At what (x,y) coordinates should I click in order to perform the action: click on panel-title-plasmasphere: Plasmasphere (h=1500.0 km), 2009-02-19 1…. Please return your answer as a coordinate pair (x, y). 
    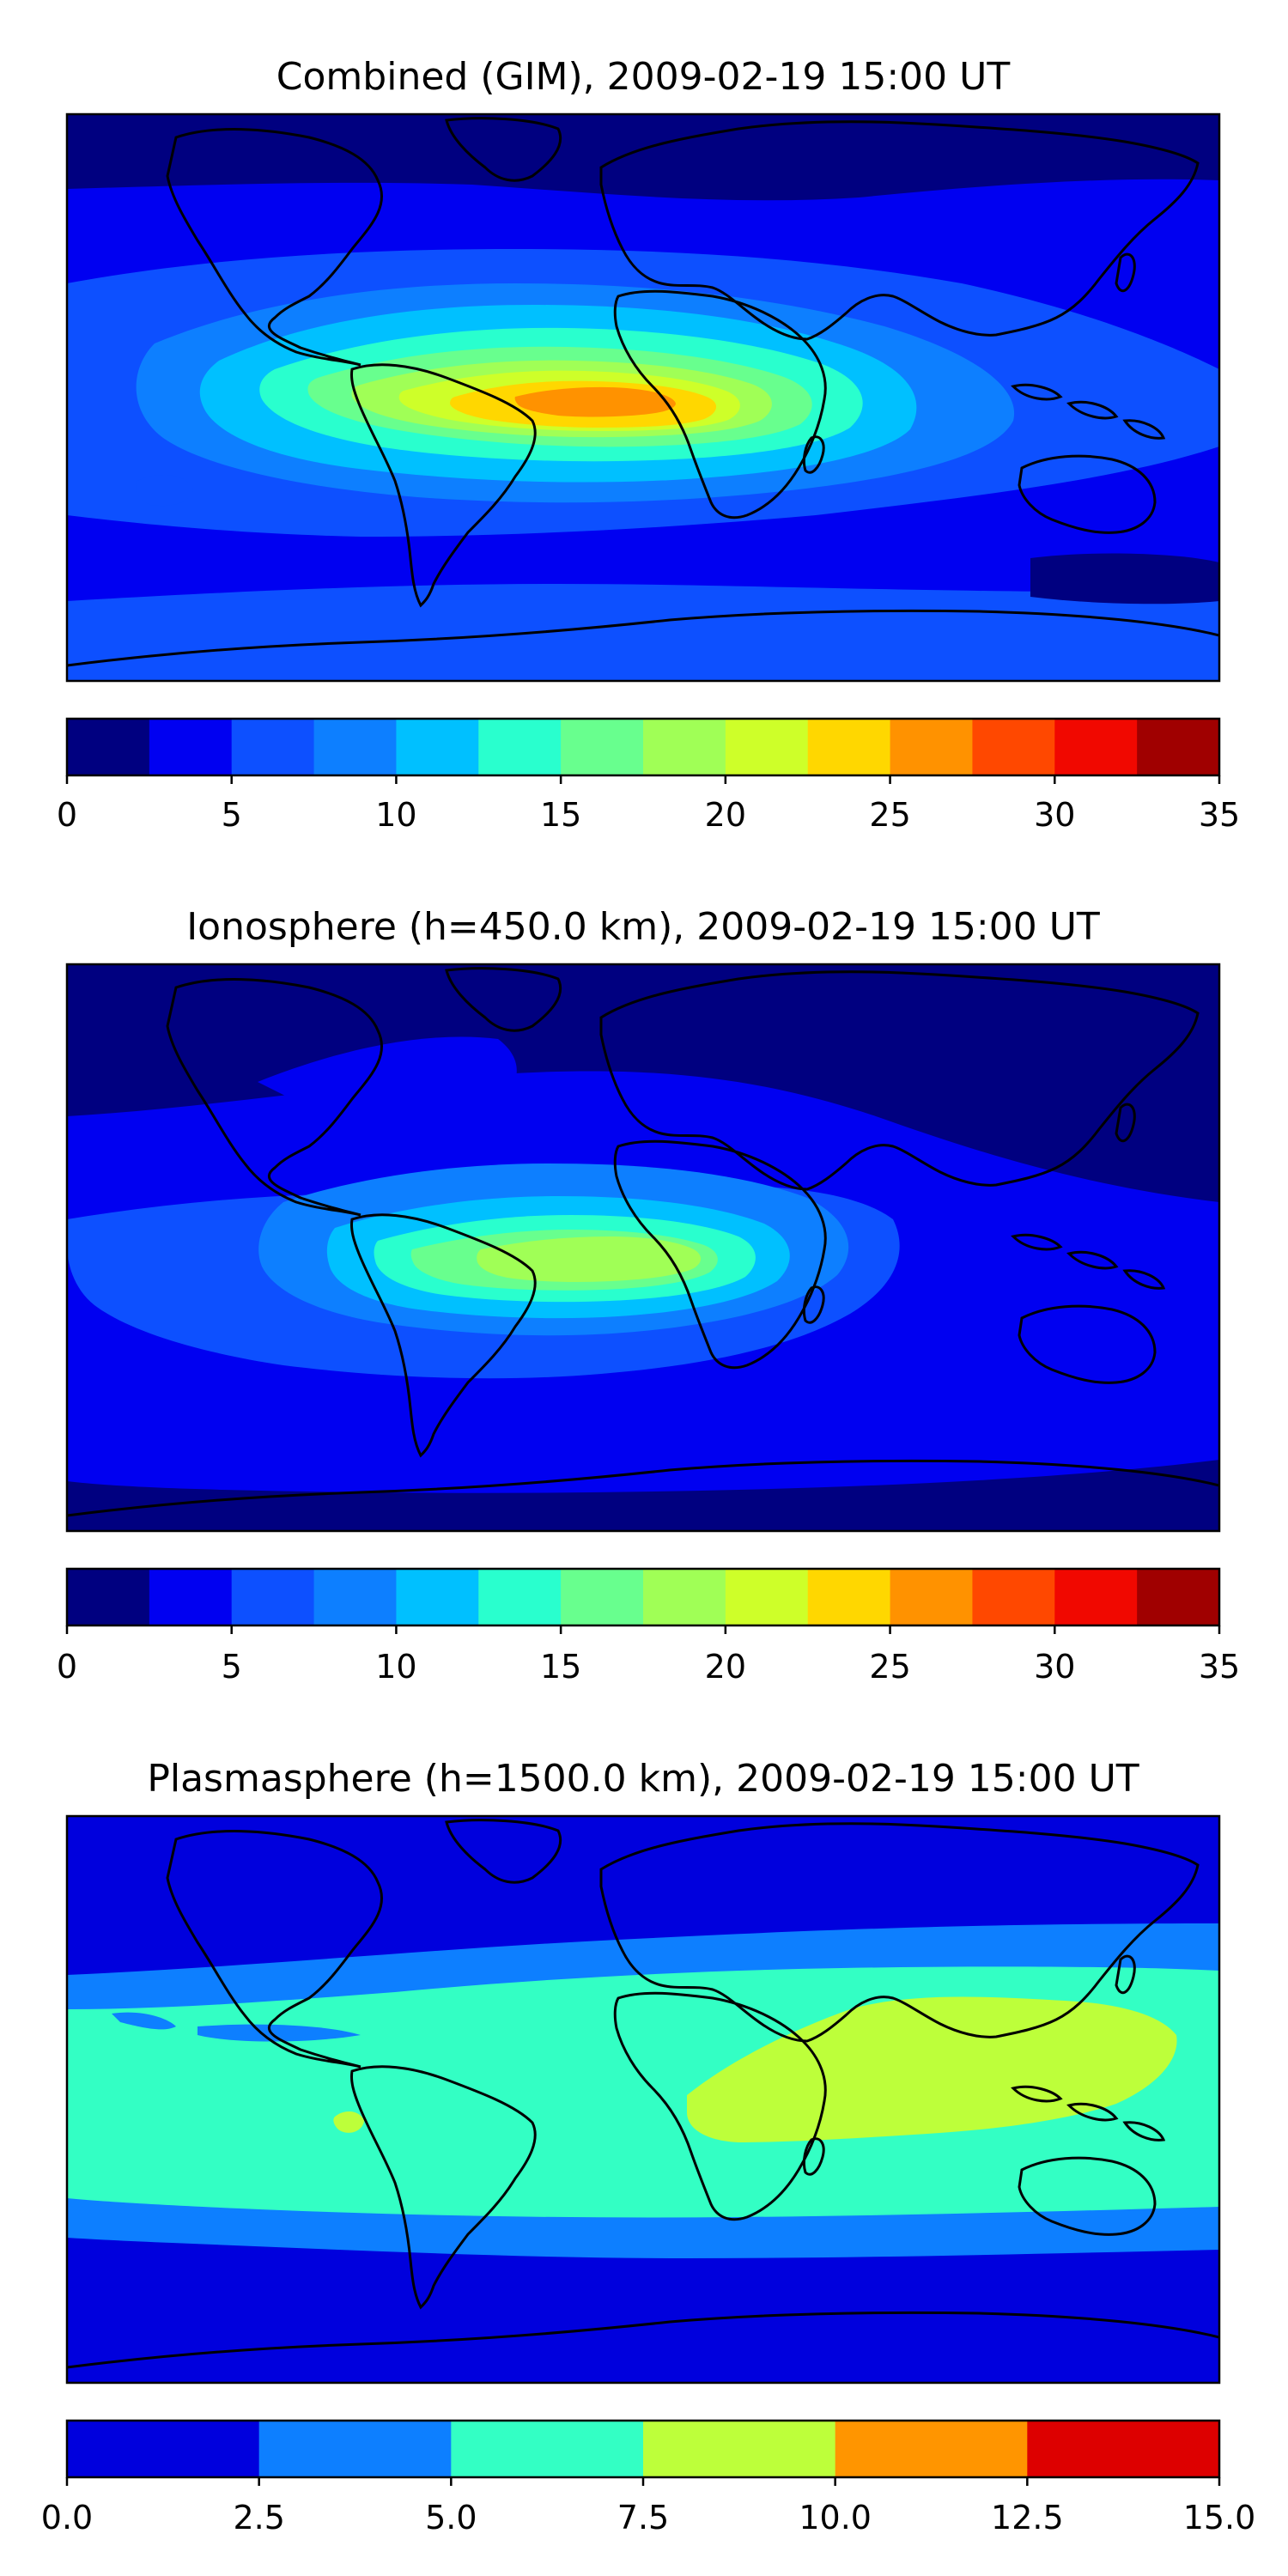
    Looking at the image, I should click on (643, 1779).